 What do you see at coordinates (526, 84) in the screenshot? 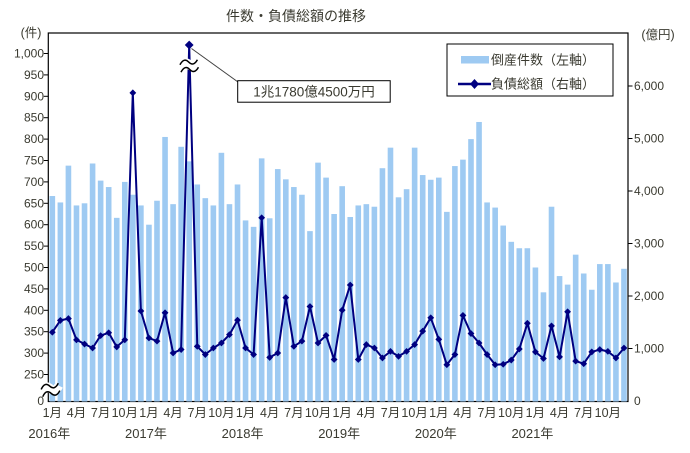
I see `legend-item-total-liabilities: 負債総額（右軸）` at bounding box center [526, 84].